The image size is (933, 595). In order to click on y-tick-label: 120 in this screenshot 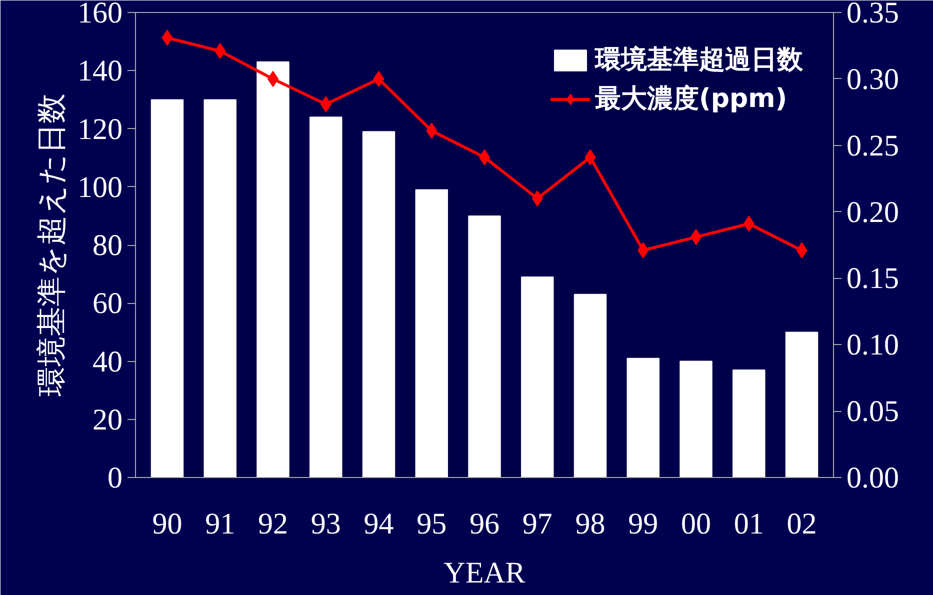, I will do `click(100, 129)`.